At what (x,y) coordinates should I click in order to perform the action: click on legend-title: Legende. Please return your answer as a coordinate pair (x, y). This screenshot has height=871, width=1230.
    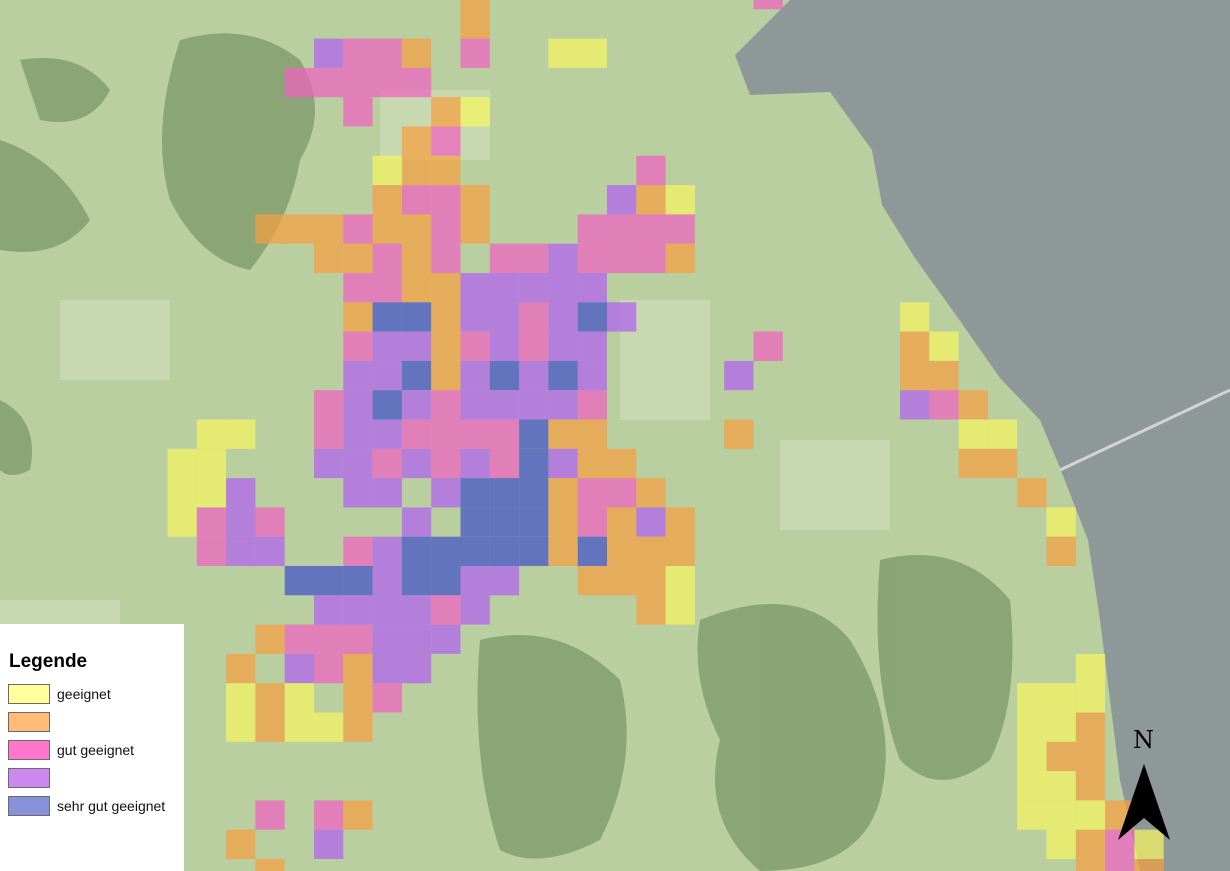
    Looking at the image, I should click on (48, 661).